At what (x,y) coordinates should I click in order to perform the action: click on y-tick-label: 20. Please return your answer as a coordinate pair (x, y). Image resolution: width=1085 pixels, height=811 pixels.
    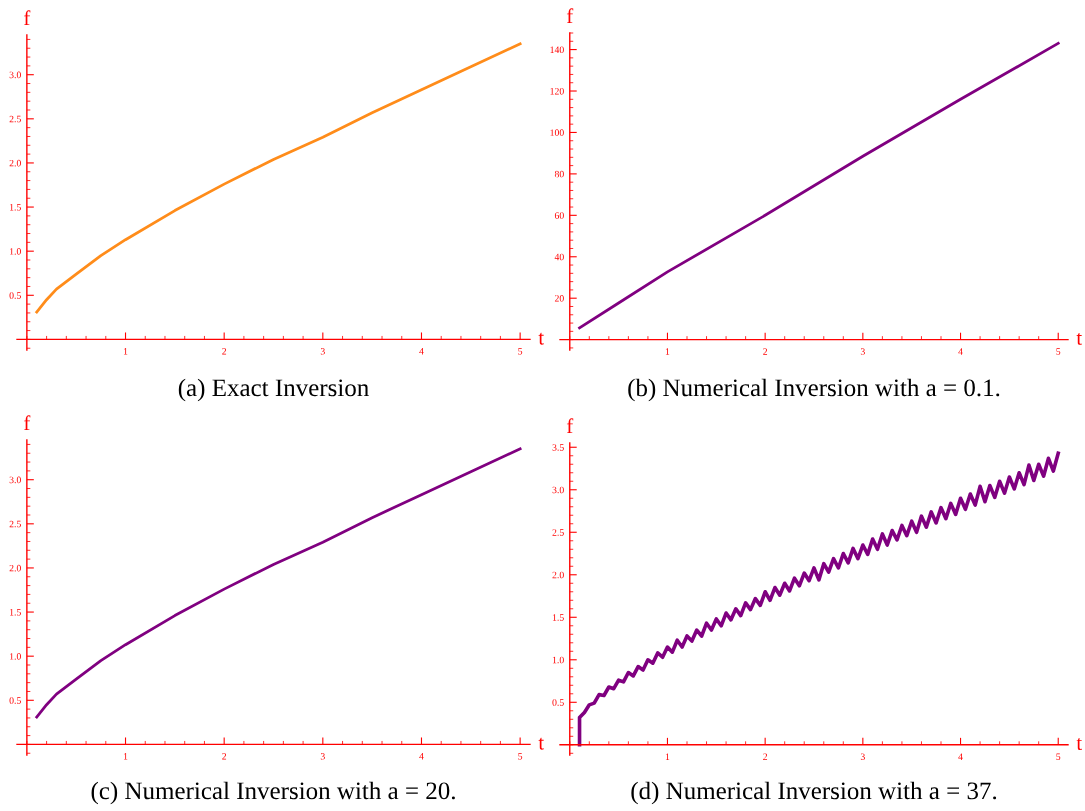
    Looking at the image, I should click on (559, 298).